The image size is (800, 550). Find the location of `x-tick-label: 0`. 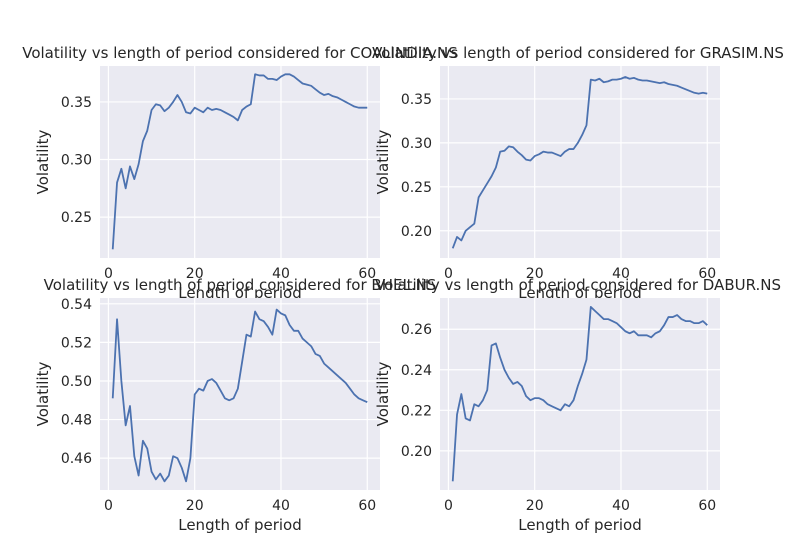

x-tick-label: 0 is located at coordinates (108, 274).